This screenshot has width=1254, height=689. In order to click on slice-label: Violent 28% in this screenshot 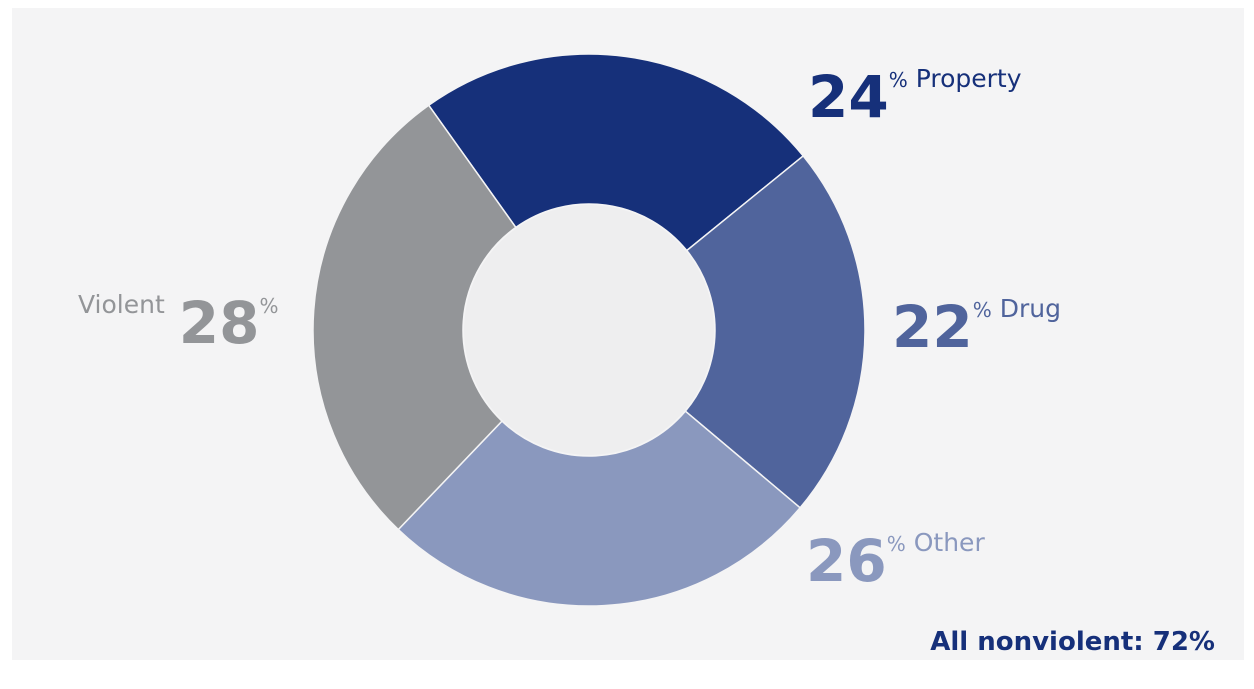, I will do `click(178, 323)`.